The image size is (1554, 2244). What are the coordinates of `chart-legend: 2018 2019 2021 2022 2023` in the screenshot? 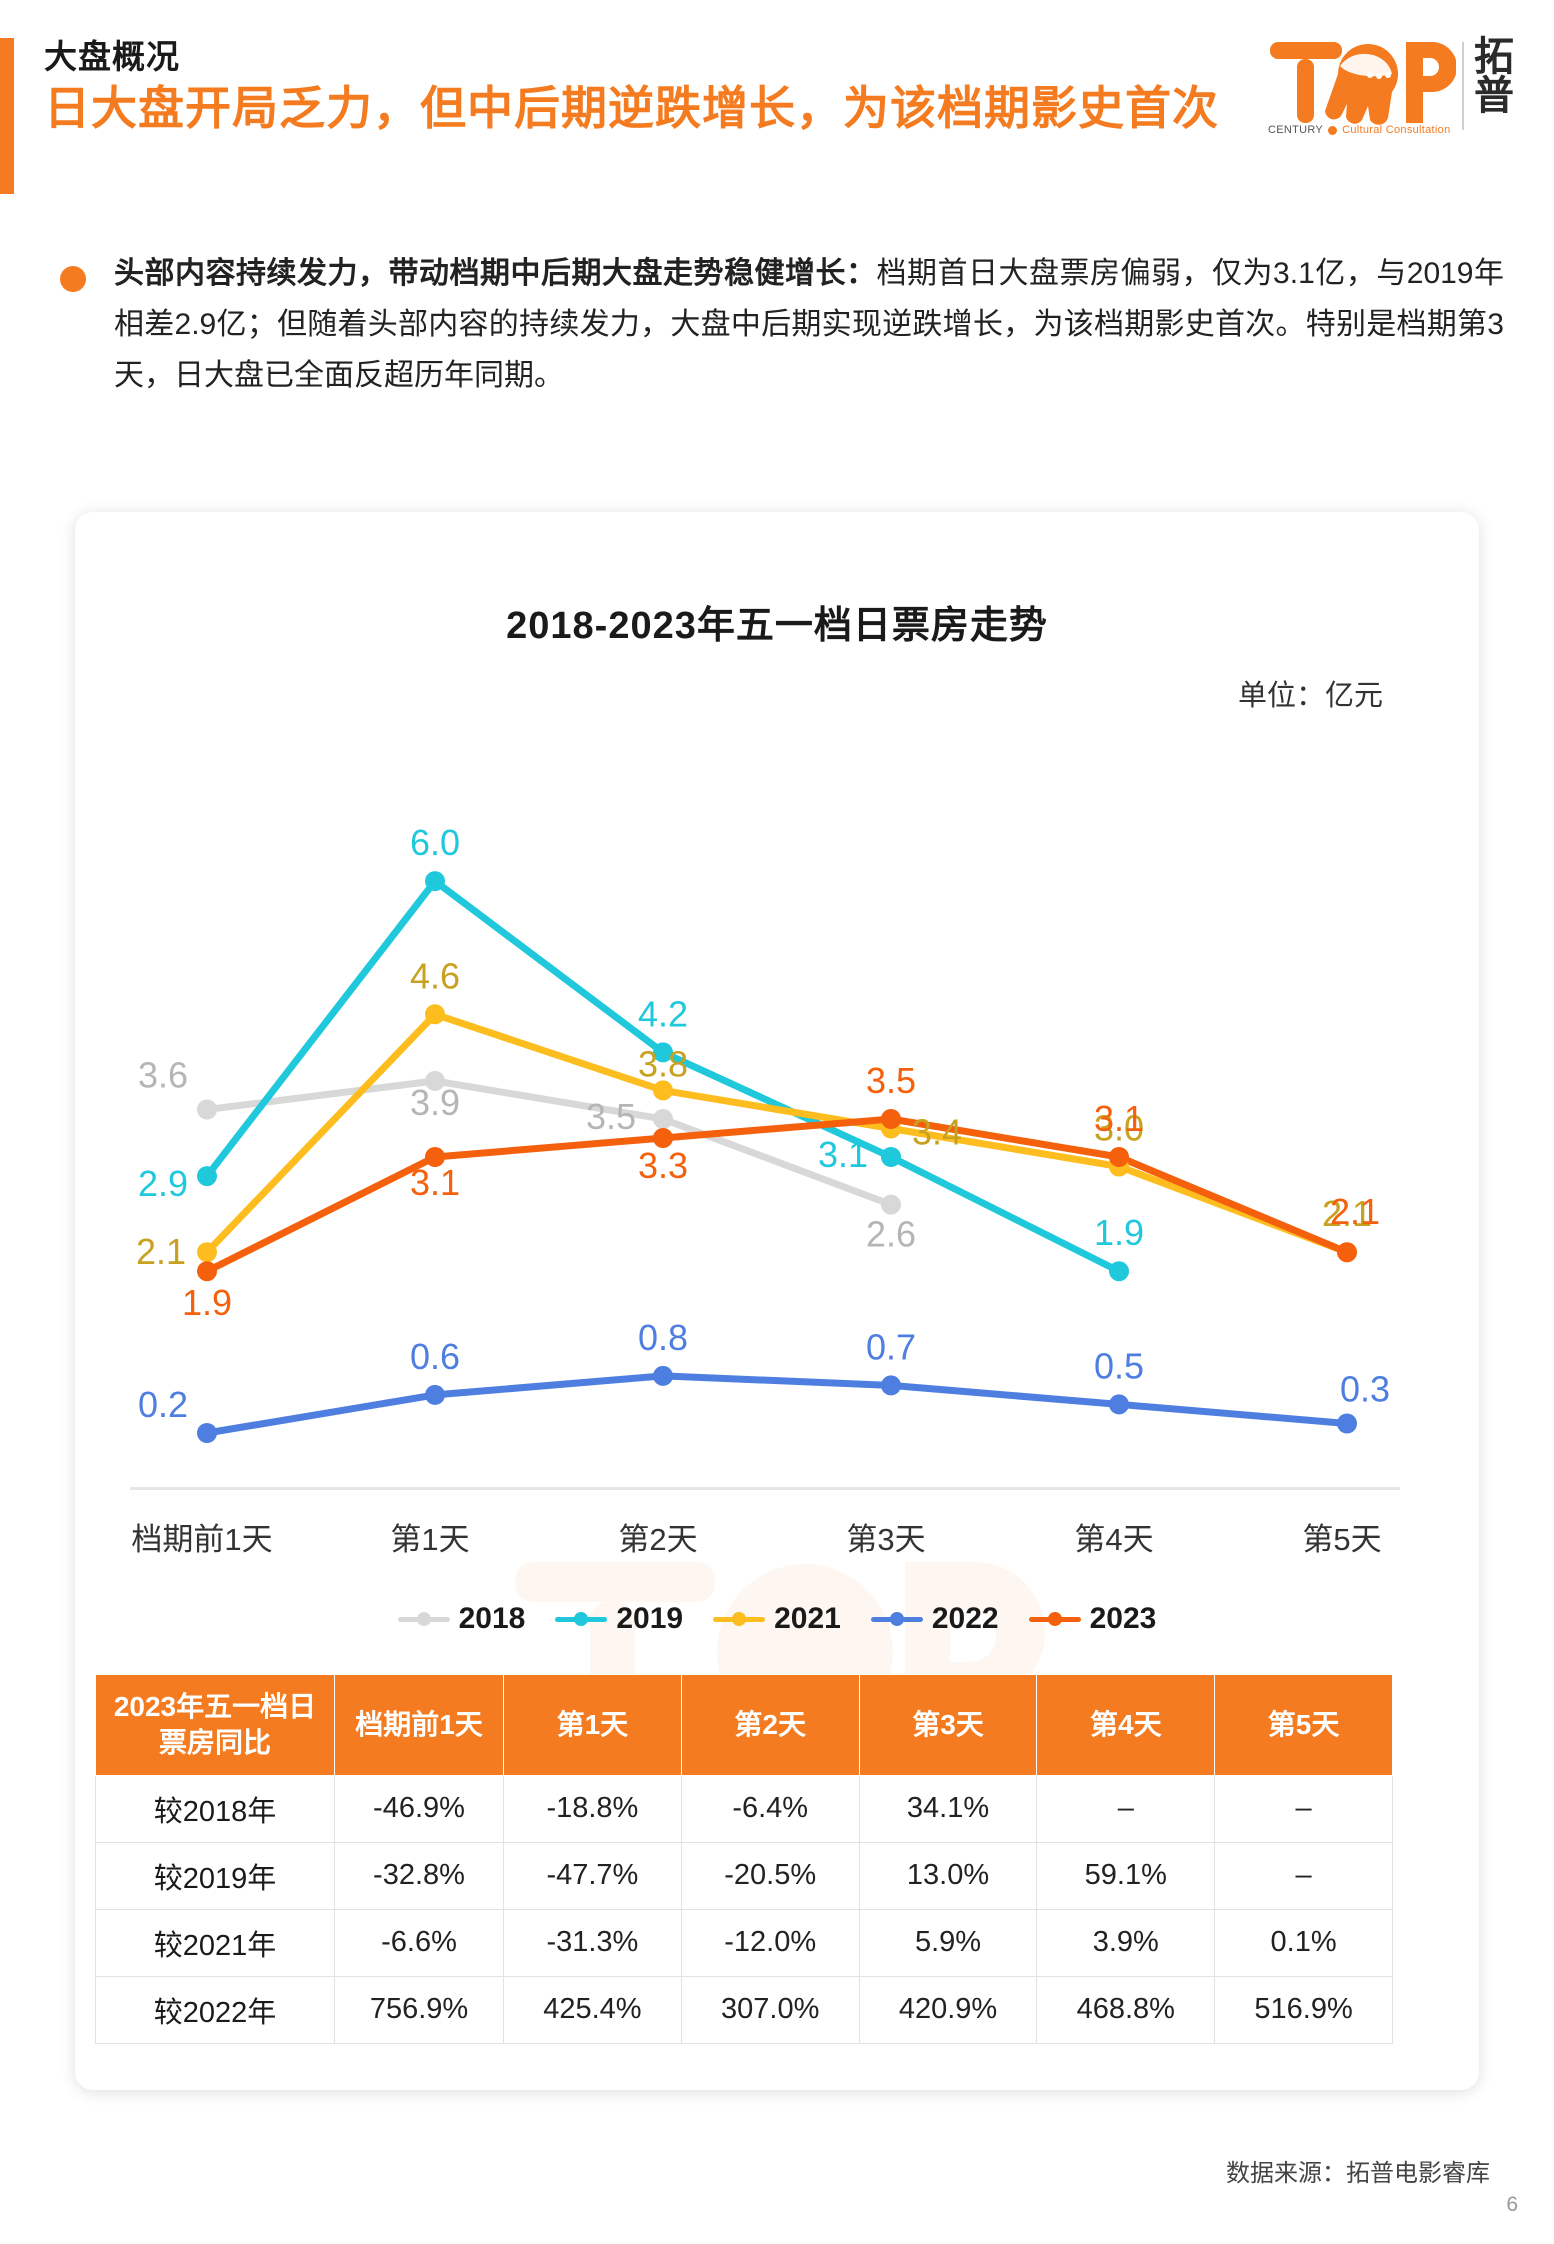 It's located at (777, 1619).